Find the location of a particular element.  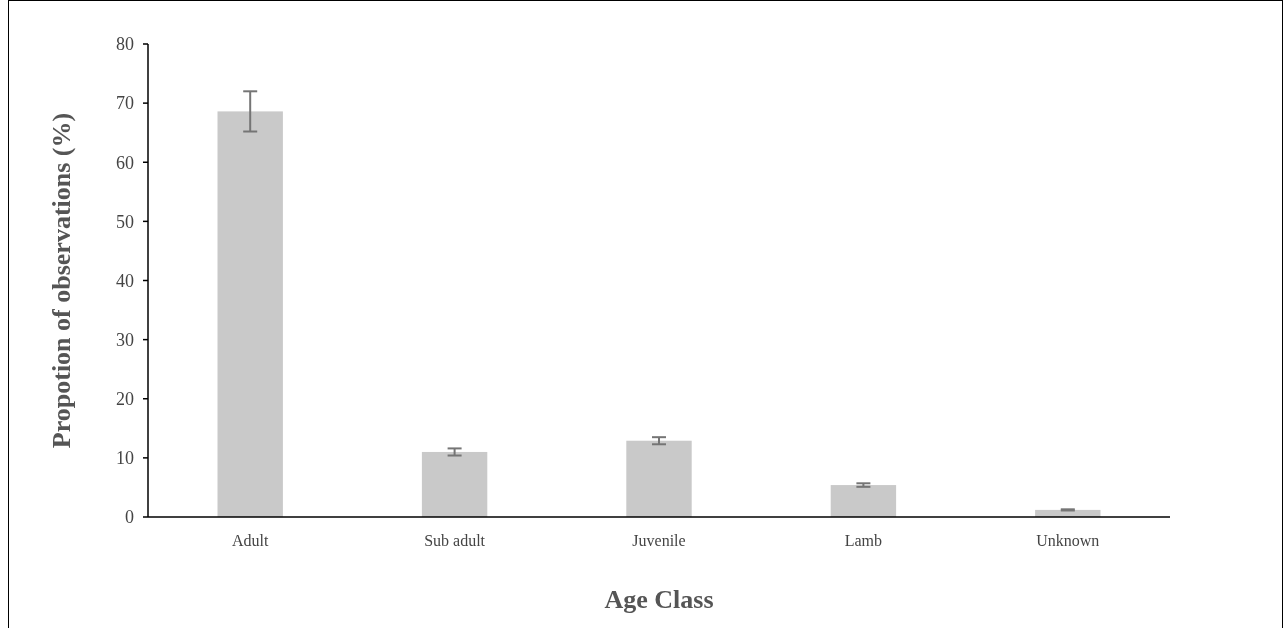

y-tick-label: 0 is located at coordinates (129, 517).